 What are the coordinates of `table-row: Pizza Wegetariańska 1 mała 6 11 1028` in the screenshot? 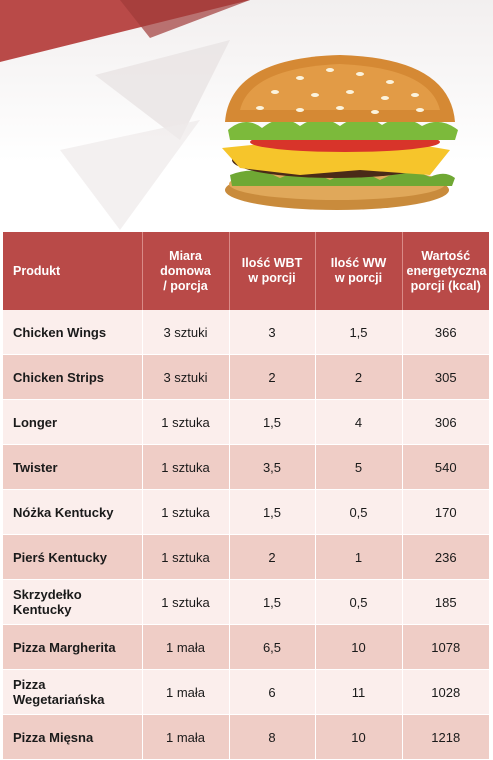 It's located at (246, 692).